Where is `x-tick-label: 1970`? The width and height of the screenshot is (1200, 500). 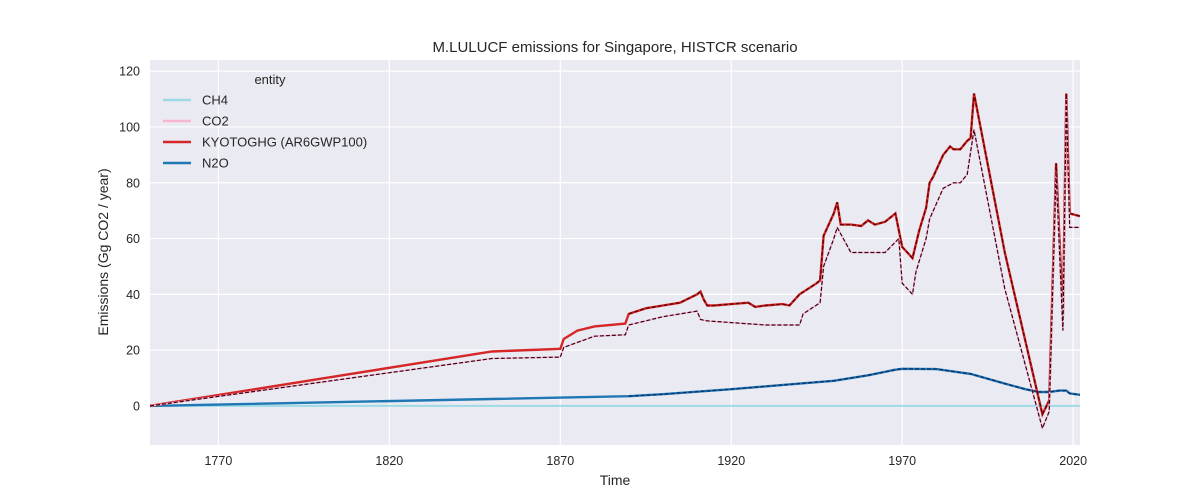
x-tick-label: 1970 is located at coordinates (902, 461).